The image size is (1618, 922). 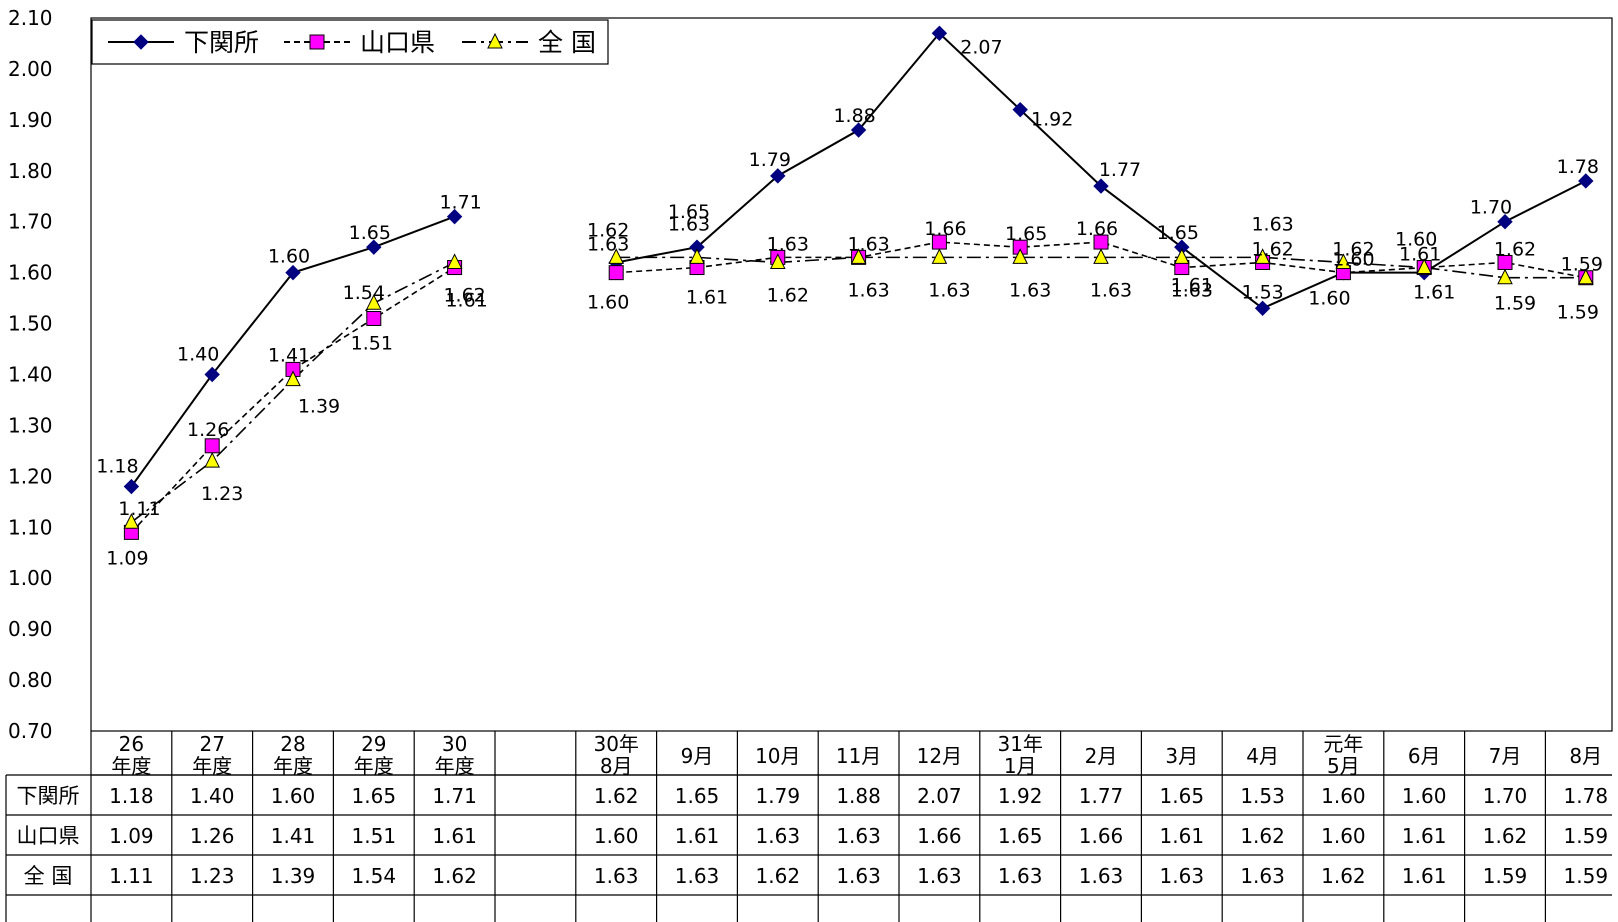 I want to click on table-cell: 1.40, so click(x=212, y=796).